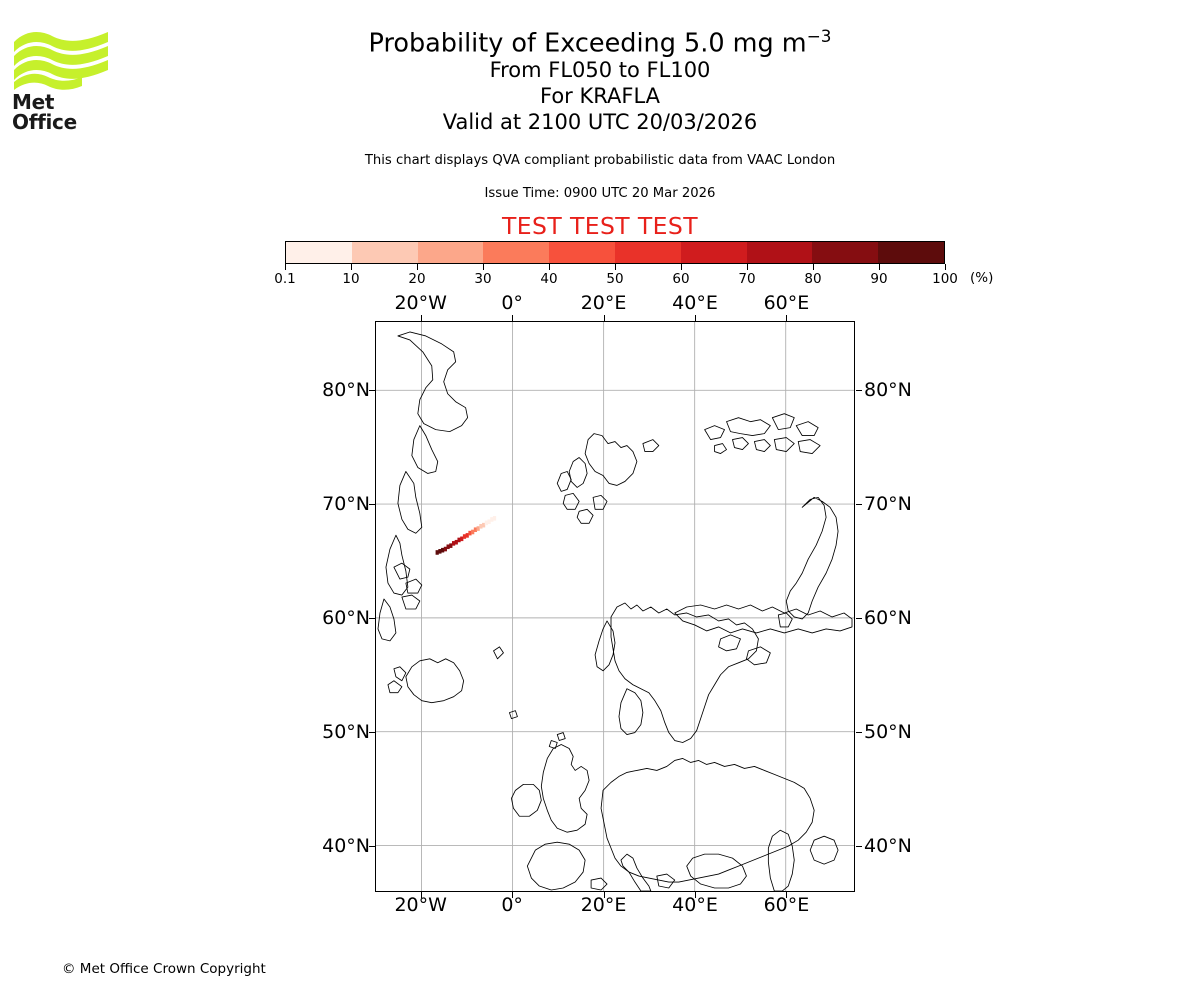  I want to click on page-title-text: Probability of Exceeding 5.0 mg m, so click(587, 43).